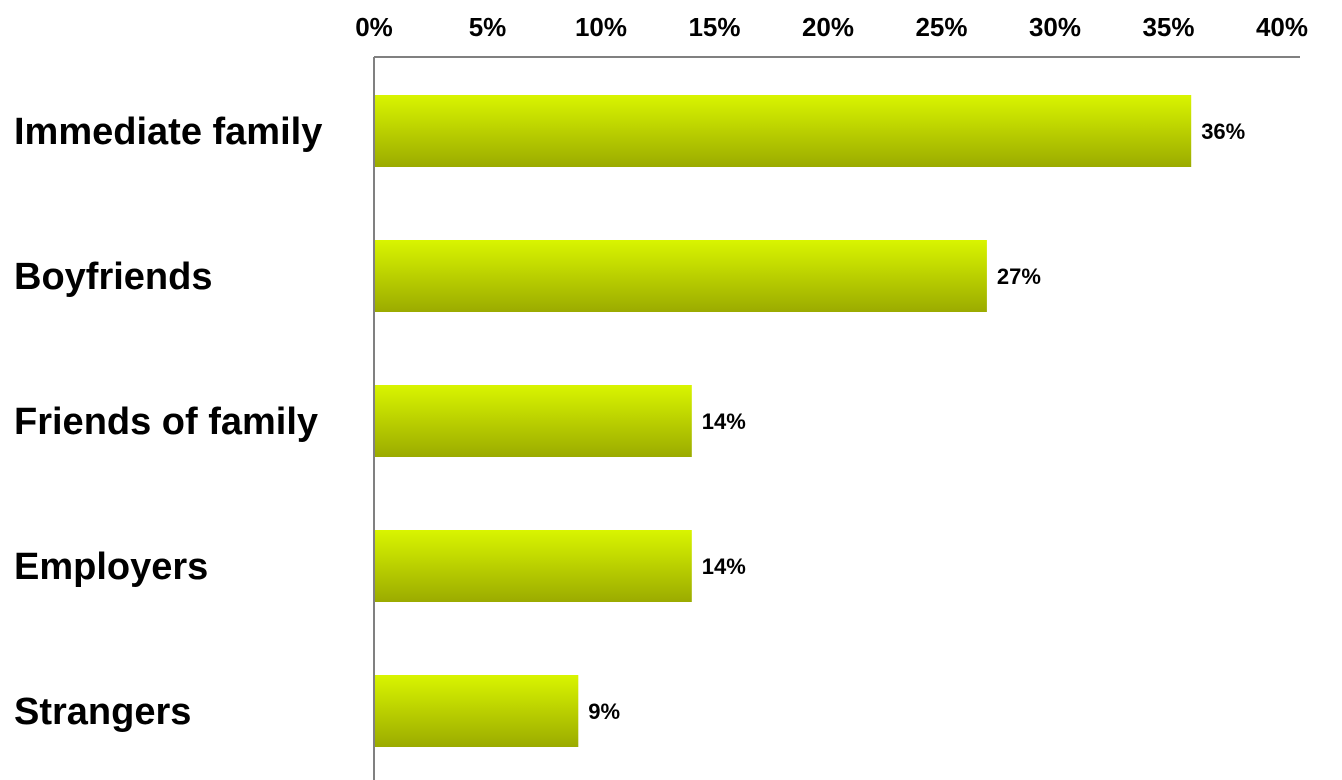 This screenshot has height=780, width=1342. I want to click on x-tick-label: 35%, so click(1168, 27).